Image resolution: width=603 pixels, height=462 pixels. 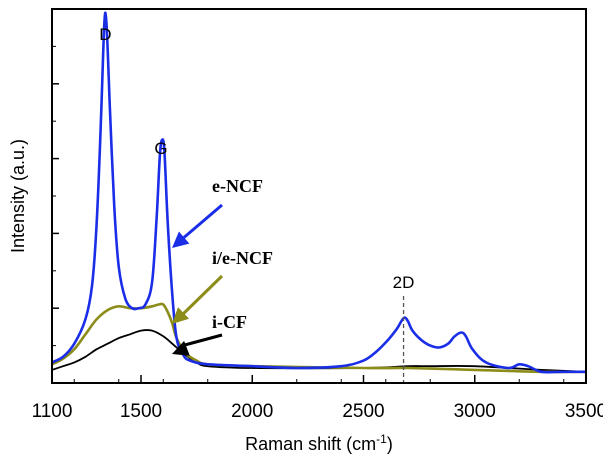 I want to click on series-annotation-label: i-CF, so click(x=229, y=322).